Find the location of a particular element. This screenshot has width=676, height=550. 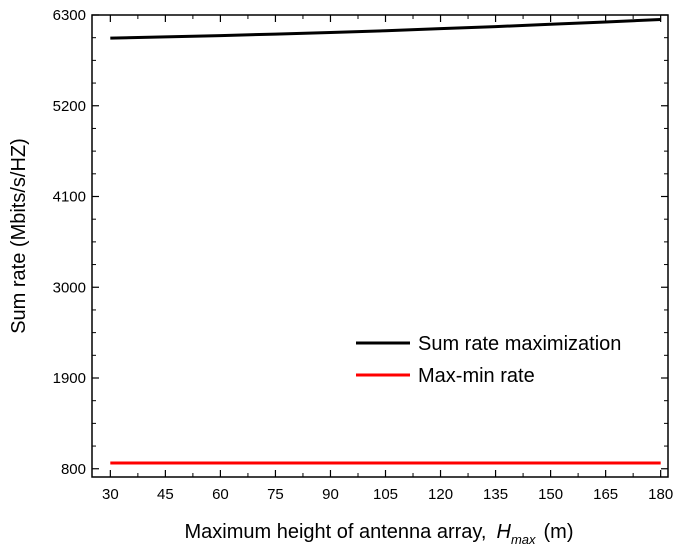

y-tick-label: 1900 is located at coordinates (69, 378).